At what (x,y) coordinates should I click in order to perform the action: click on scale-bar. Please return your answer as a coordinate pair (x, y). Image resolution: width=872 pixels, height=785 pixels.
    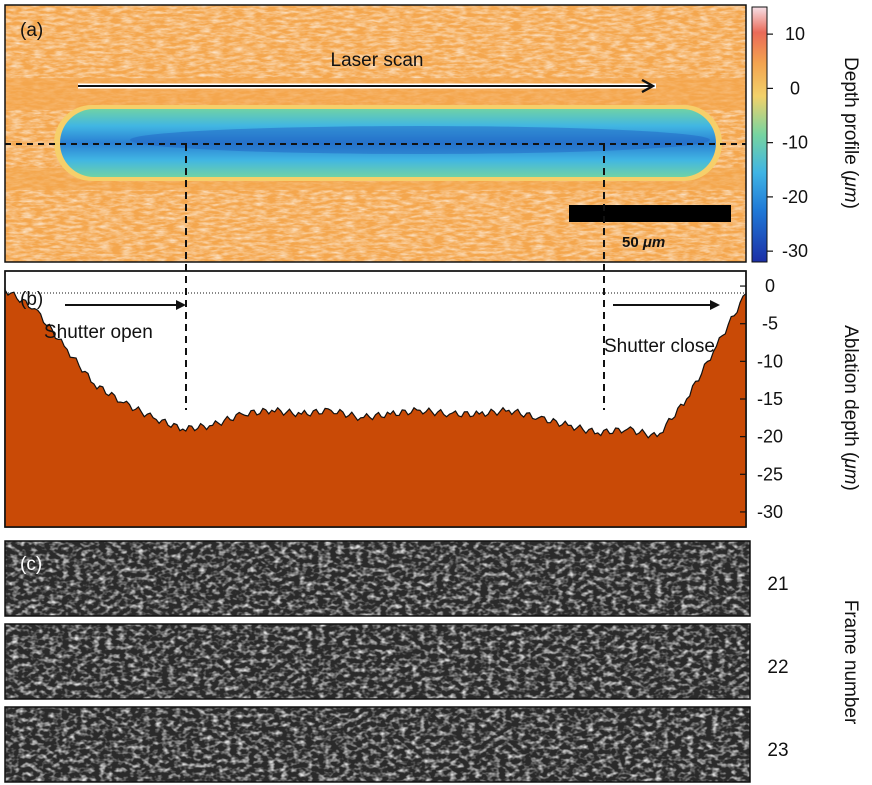
    Looking at the image, I should click on (650, 213).